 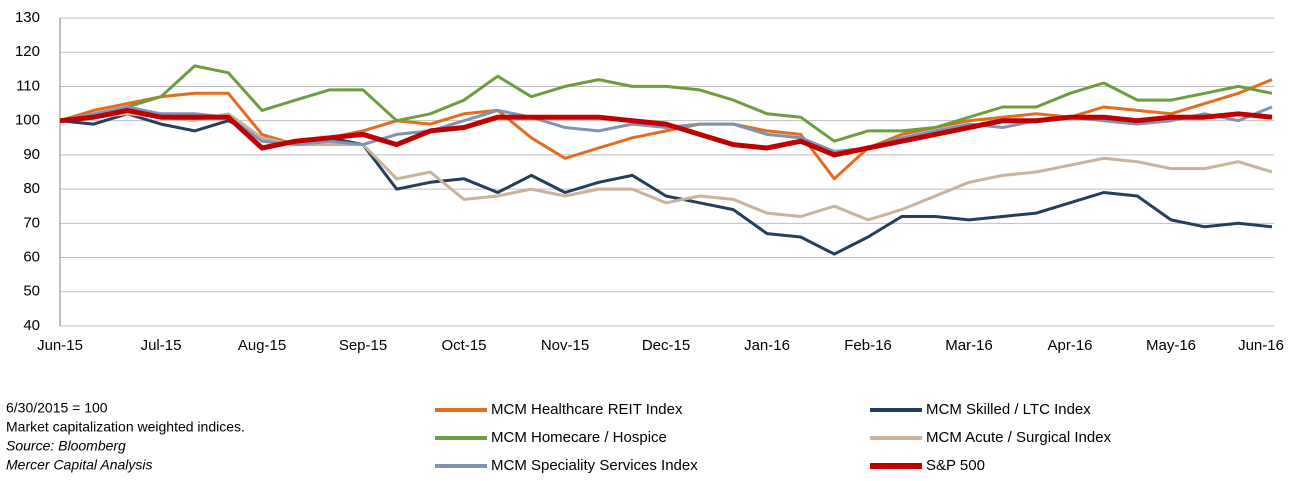 What do you see at coordinates (1019, 437) in the screenshot?
I see `legend-label: MCM Acute / Surgical Index` at bounding box center [1019, 437].